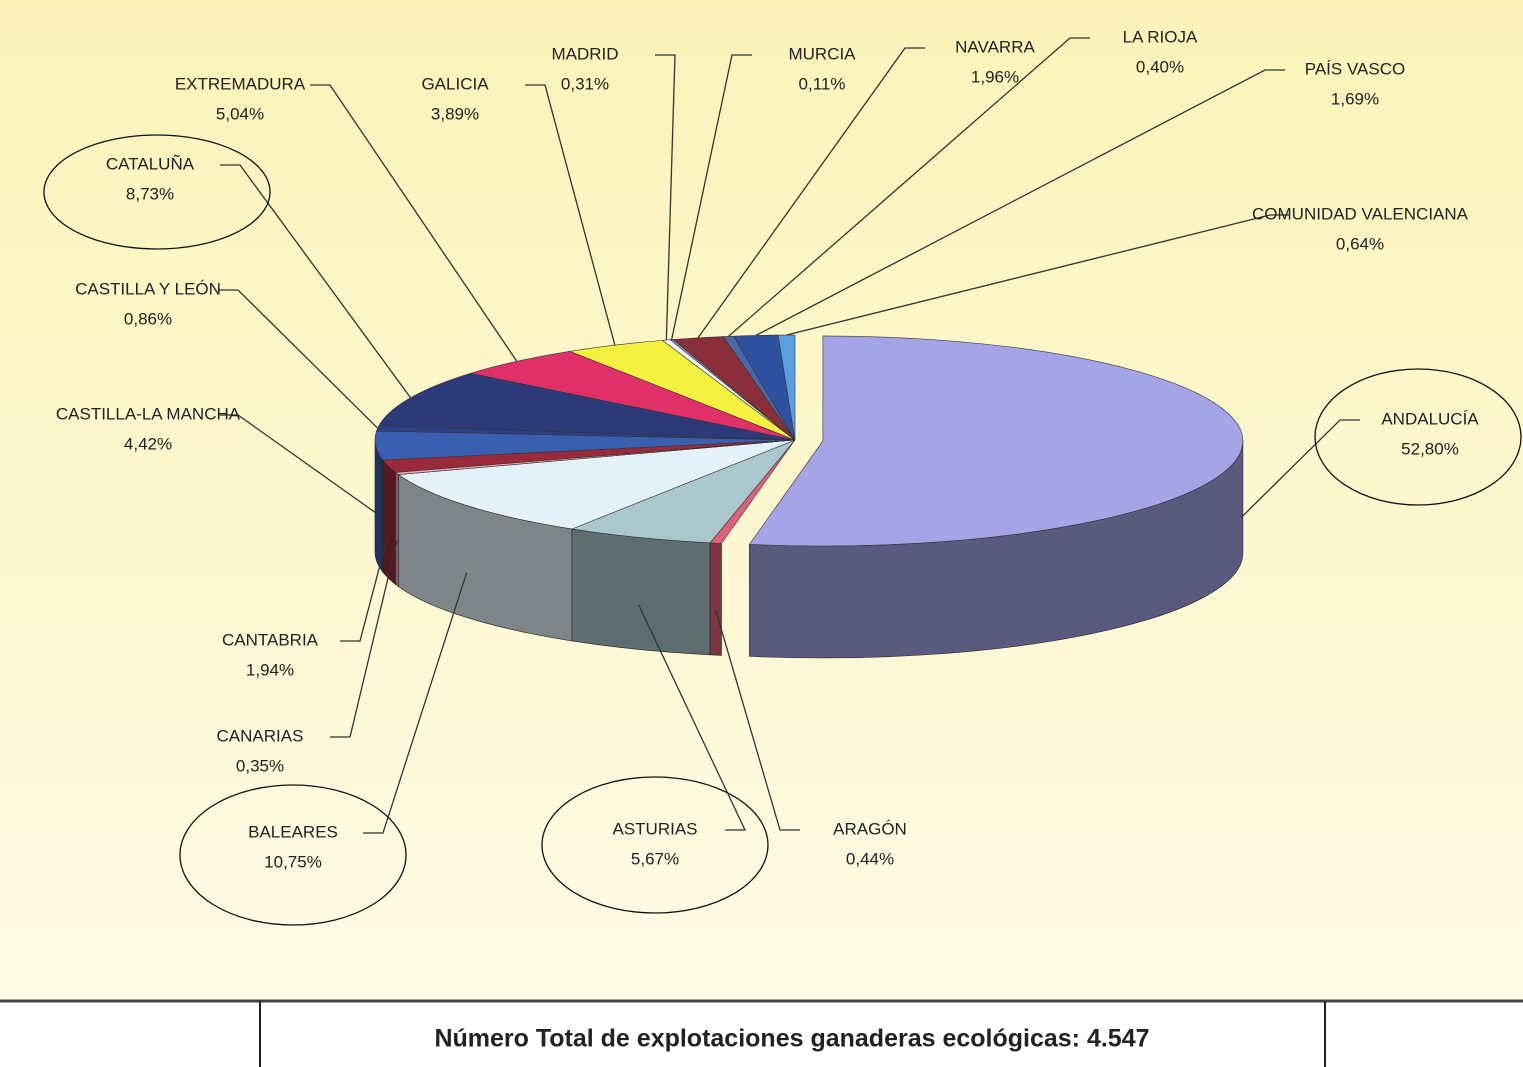  I want to click on slice-label: CANARIAS, so click(260, 735).